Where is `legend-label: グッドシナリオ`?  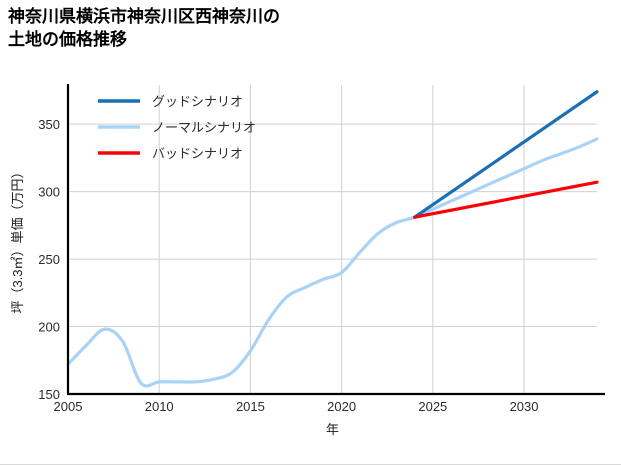
legend-label: グッドシナリオ is located at coordinates (197, 101).